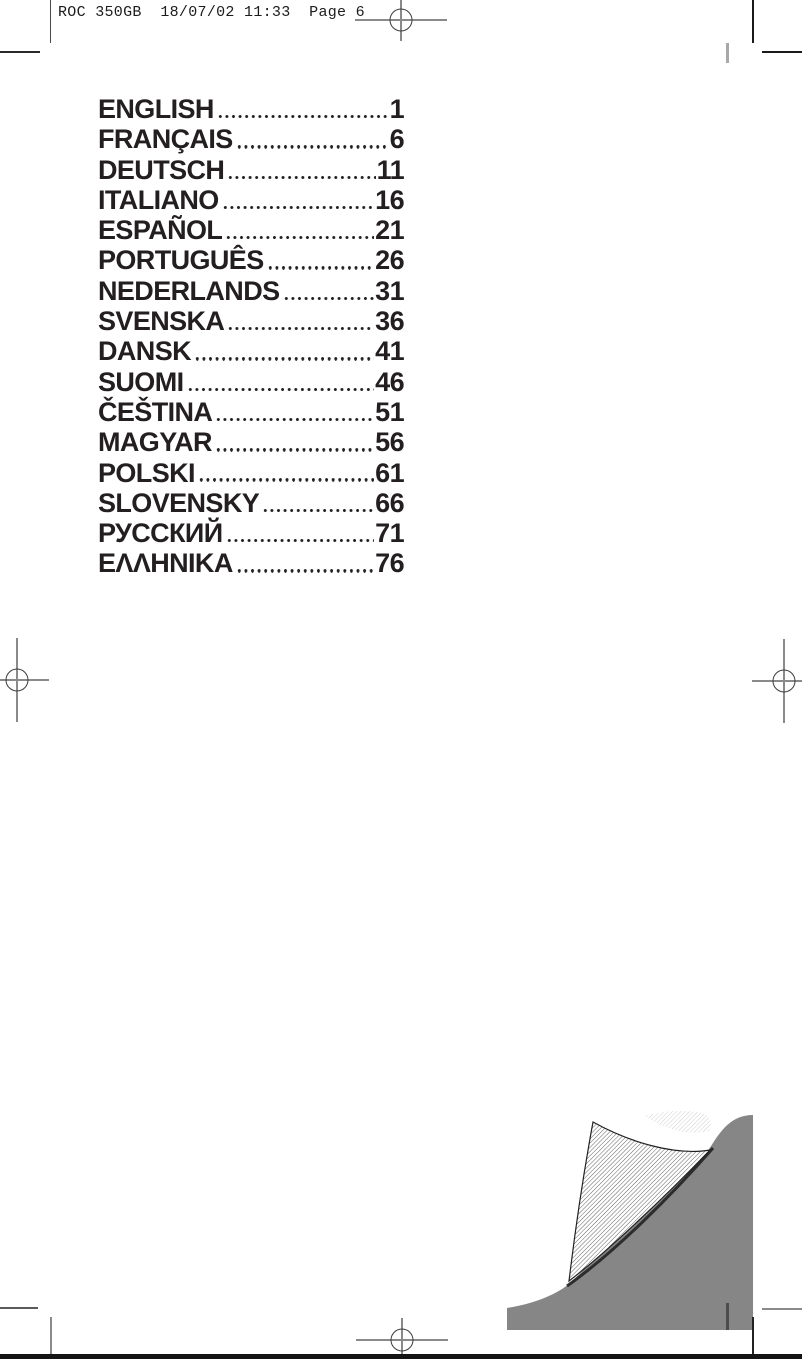  What do you see at coordinates (678, 1121) in the screenshot?
I see `page-curl-faint-hatch` at bounding box center [678, 1121].